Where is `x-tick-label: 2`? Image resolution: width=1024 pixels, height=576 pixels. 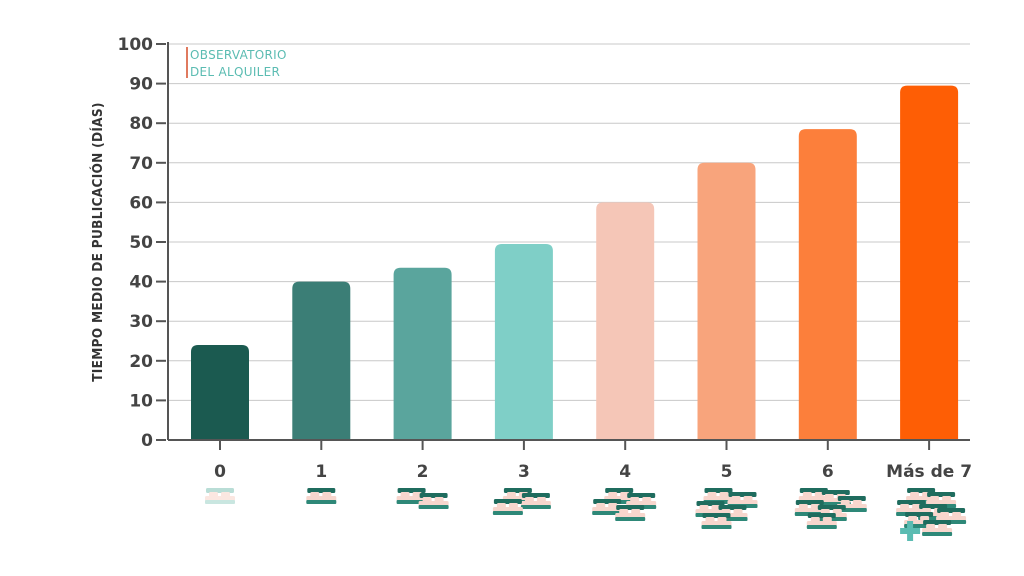 x-tick-label: 2 is located at coordinates (423, 472).